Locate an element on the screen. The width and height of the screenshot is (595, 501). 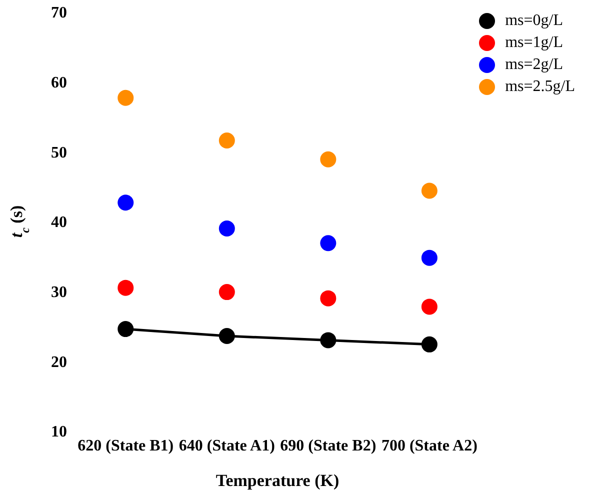
legend-label: ms=2.5g/L is located at coordinates (540, 87).